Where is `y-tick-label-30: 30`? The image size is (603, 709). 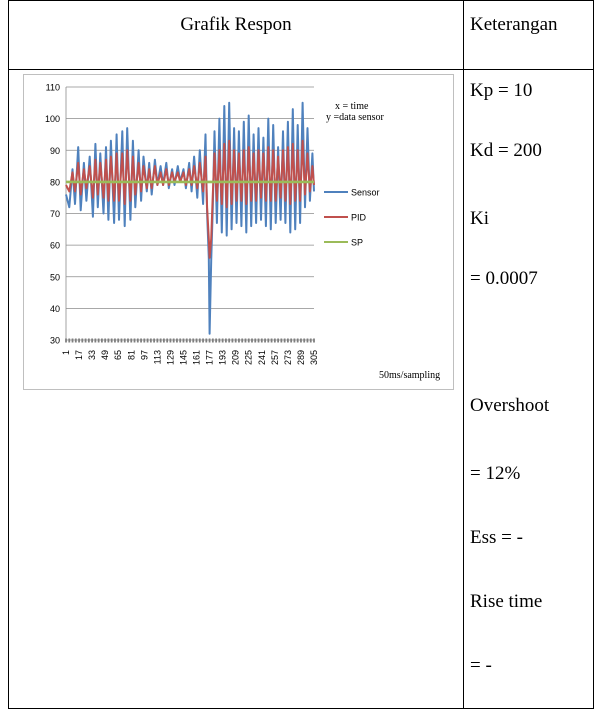
y-tick-label-30: 30 is located at coordinates (55, 341).